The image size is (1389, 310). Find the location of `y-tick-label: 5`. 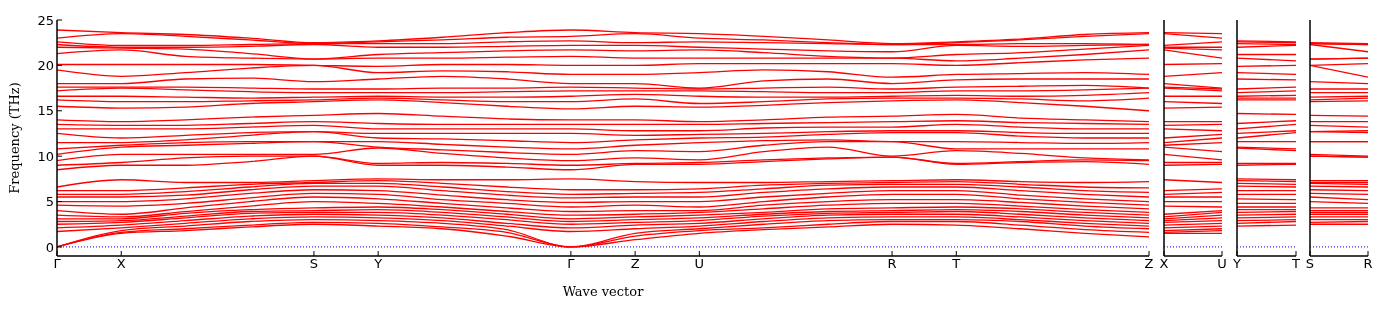

y-tick-label: 5 is located at coordinates (49, 202).